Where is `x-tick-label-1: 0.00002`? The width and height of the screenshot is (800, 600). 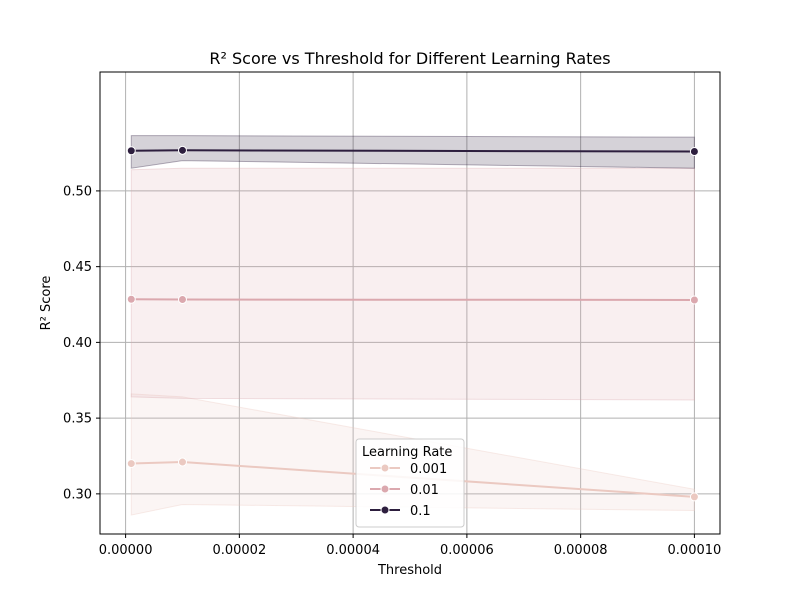
x-tick-label-1: 0.00002 is located at coordinates (239, 550).